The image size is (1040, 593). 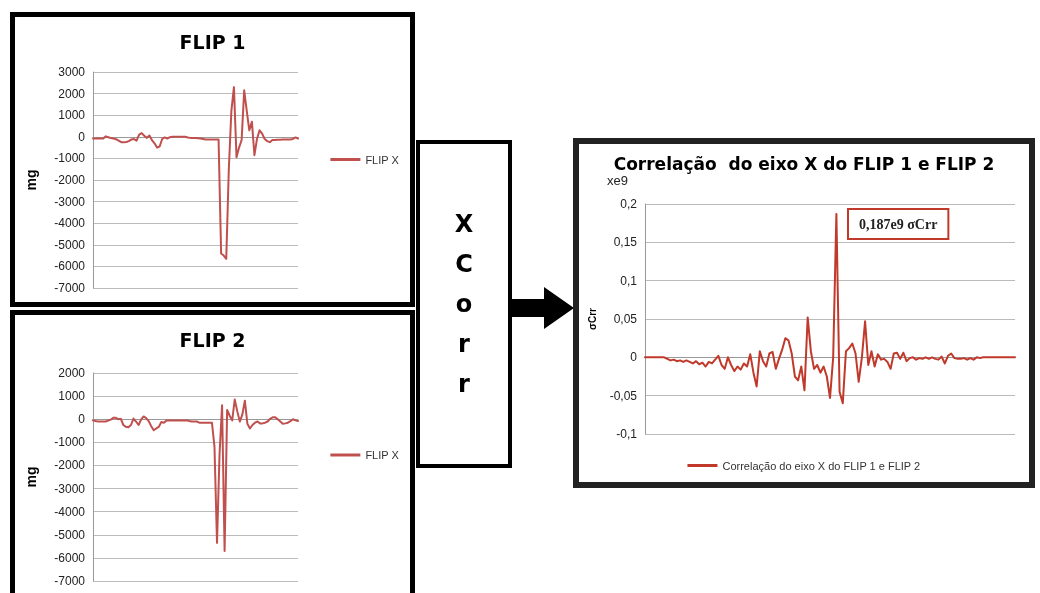 What do you see at coordinates (804, 163) in the screenshot?
I see `chart-title: Correlação do eixo X do FLIP 1 e FLIP 2` at bounding box center [804, 163].